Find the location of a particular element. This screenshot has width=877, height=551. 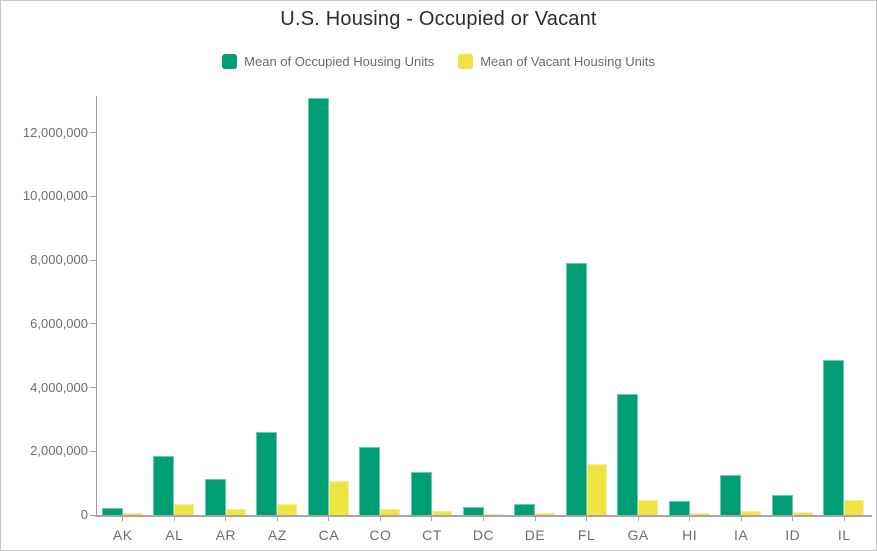

bar-occupied-IL is located at coordinates (834, 437).